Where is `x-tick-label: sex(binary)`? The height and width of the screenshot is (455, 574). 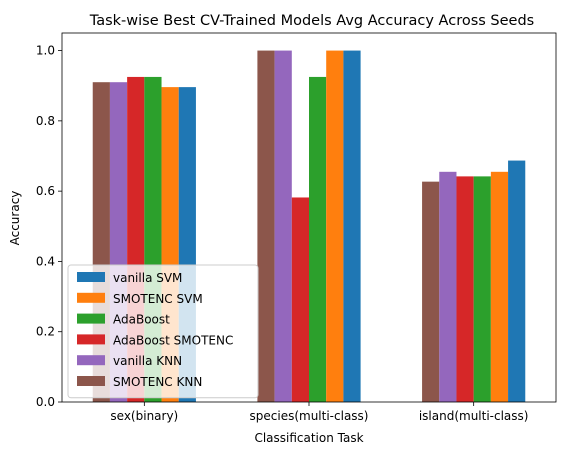
x-tick-label: sex(binary) is located at coordinates (144, 416).